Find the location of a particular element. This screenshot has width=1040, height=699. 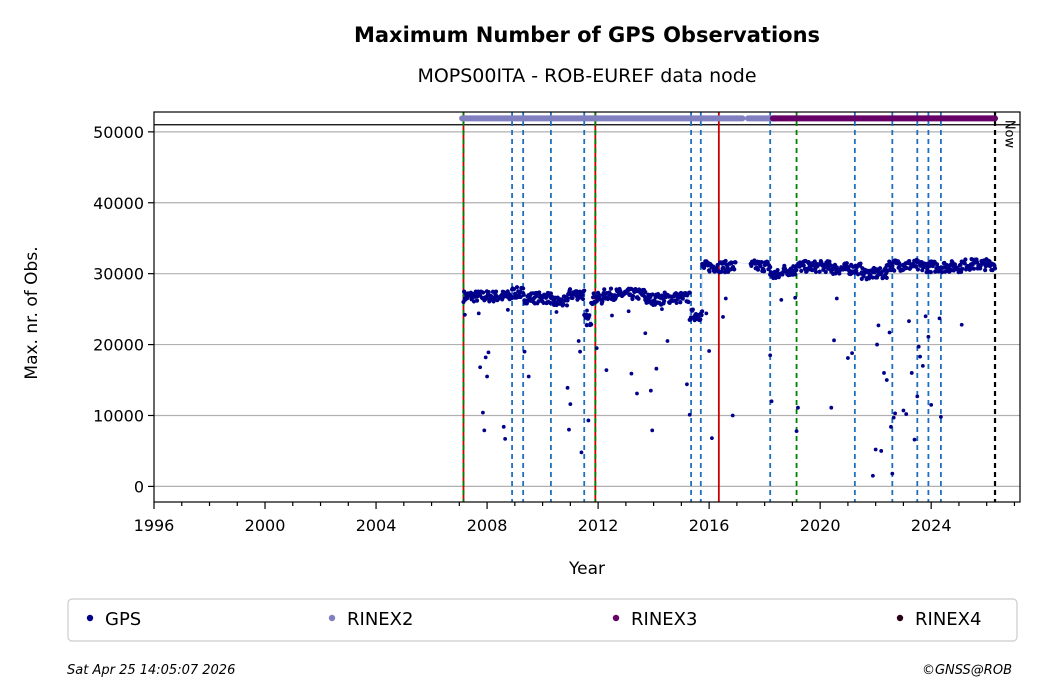

now-label: Now is located at coordinates (1009, 134).